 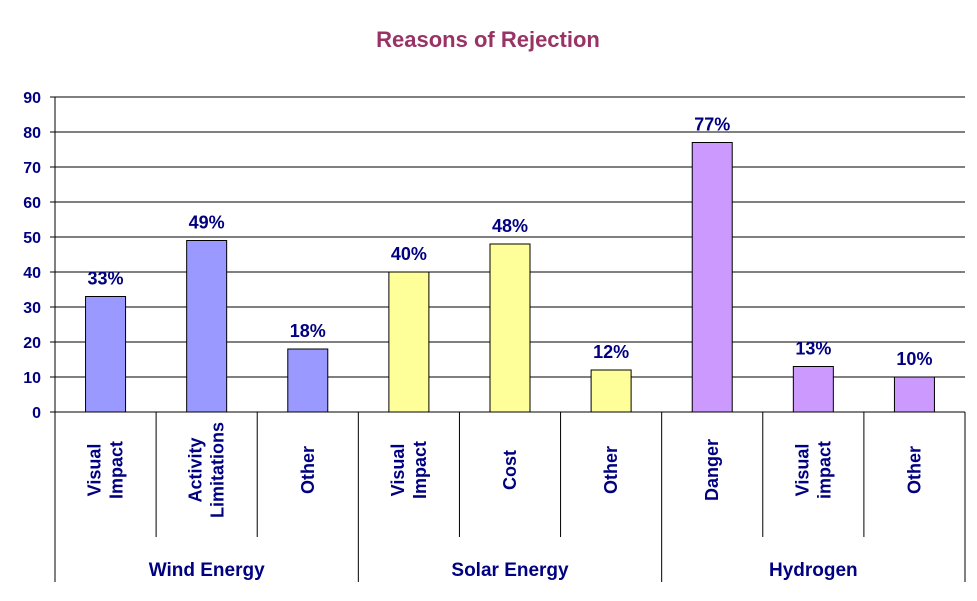 What do you see at coordinates (32, 308) in the screenshot?
I see `y-tick-label: 30` at bounding box center [32, 308].